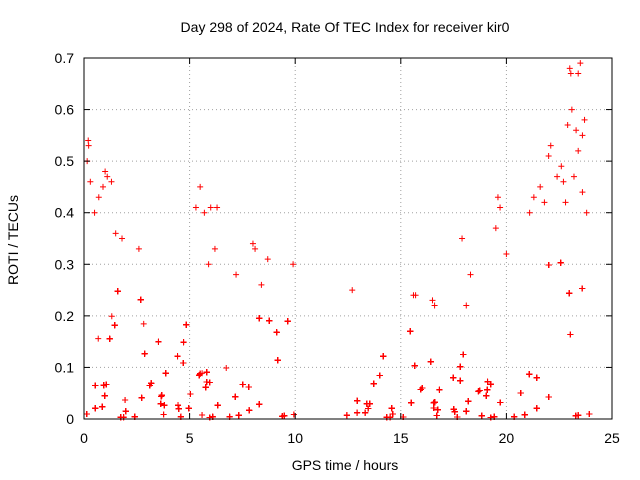 The image size is (640, 480). What do you see at coordinates (65, 58) in the screenshot?
I see `y-tick-label: 0.7` at bounding box center [65, 58].